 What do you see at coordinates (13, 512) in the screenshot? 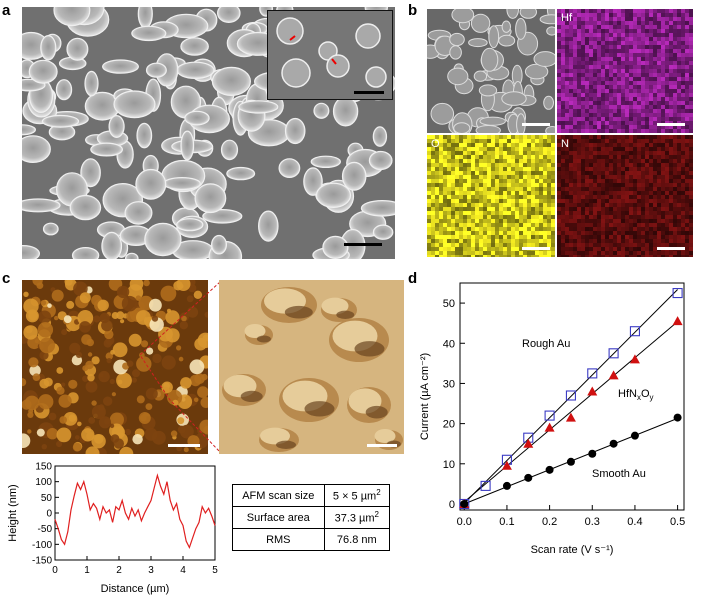
I see `y-axis-label: Height (nm)` at bounding box center [13, 512].